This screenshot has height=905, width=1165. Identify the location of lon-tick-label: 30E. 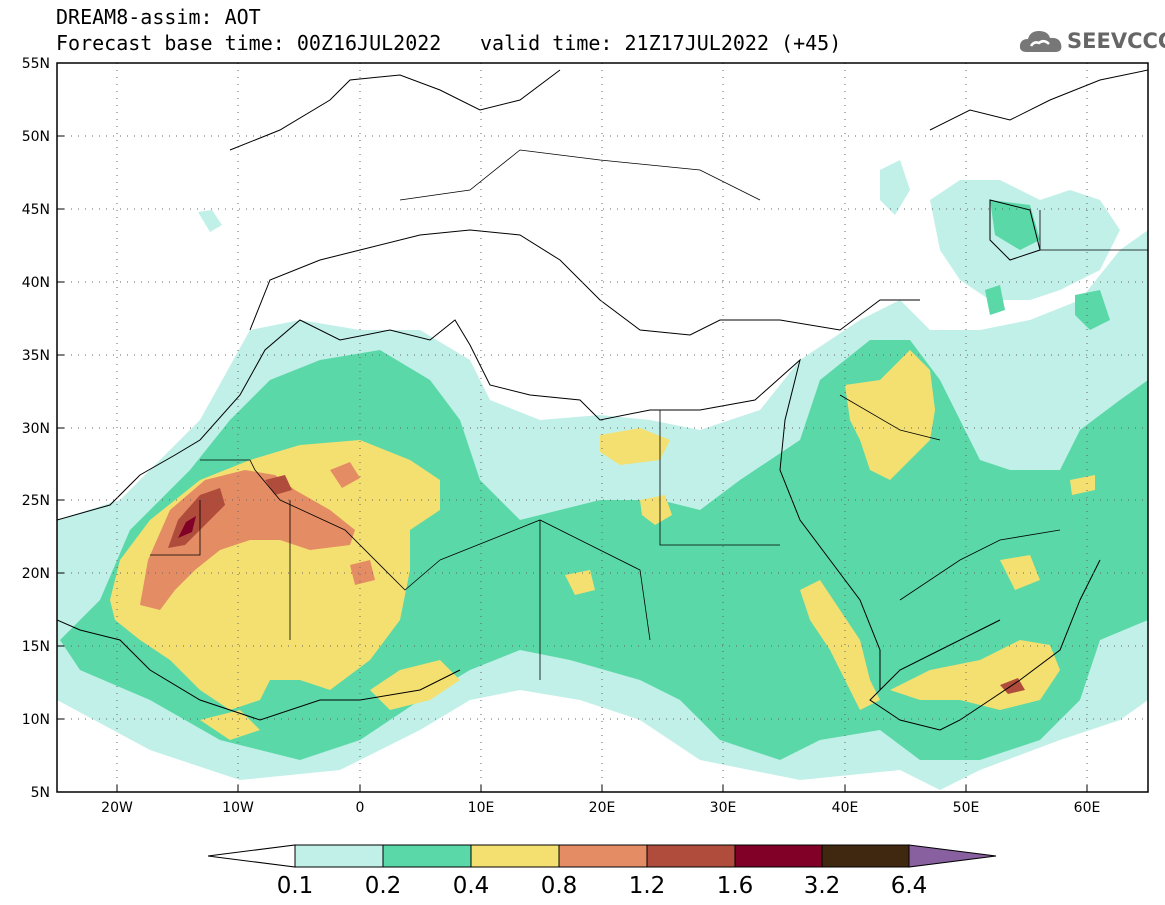
(723, 808).